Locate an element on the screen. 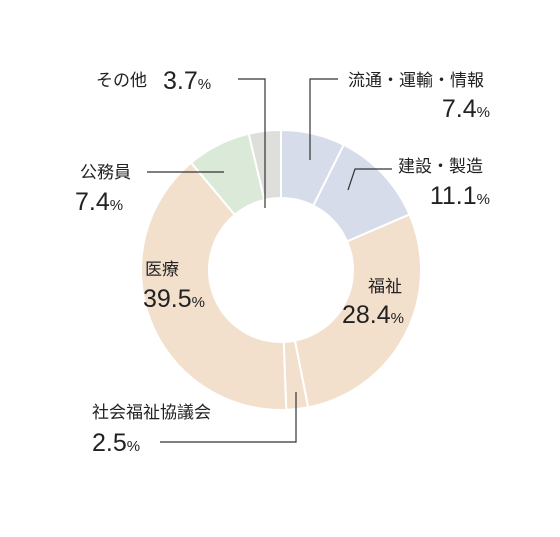 The image size is (560, 537). label-name-welfare: 福祉 is located at coordinates (385, 287).